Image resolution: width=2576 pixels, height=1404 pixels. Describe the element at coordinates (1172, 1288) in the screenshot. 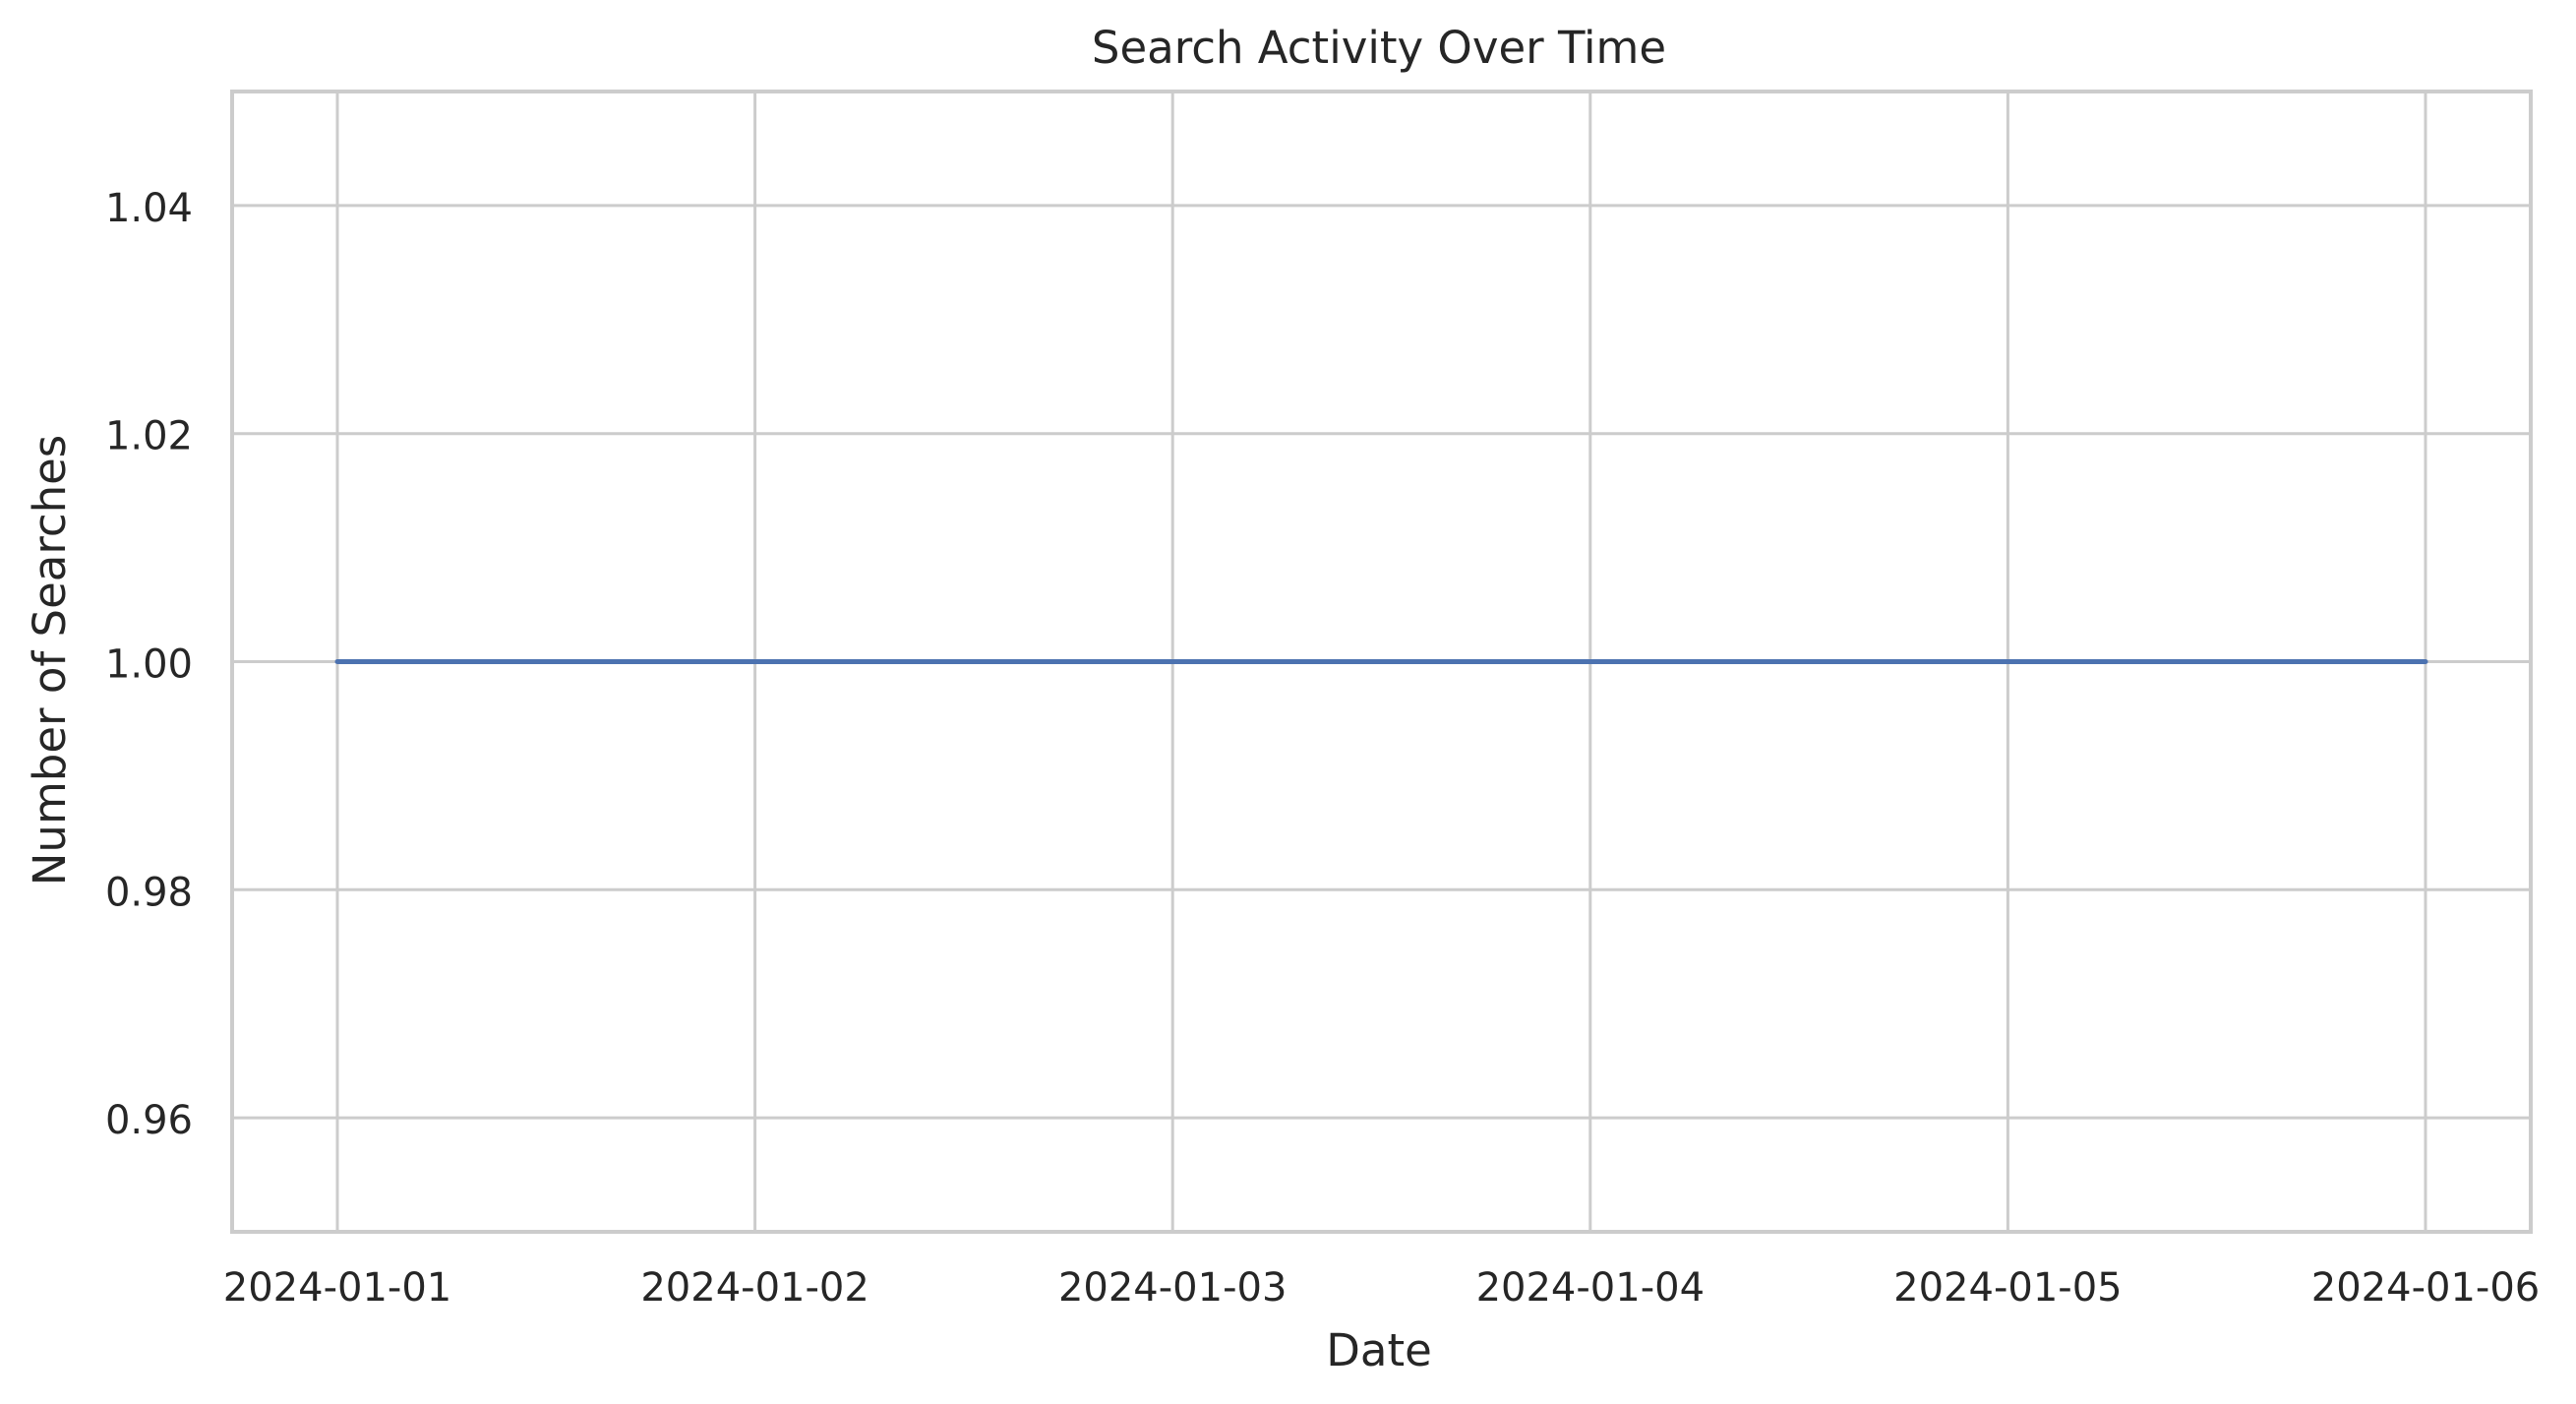

I see `x-tick-label: 2024-01-03` at that location.